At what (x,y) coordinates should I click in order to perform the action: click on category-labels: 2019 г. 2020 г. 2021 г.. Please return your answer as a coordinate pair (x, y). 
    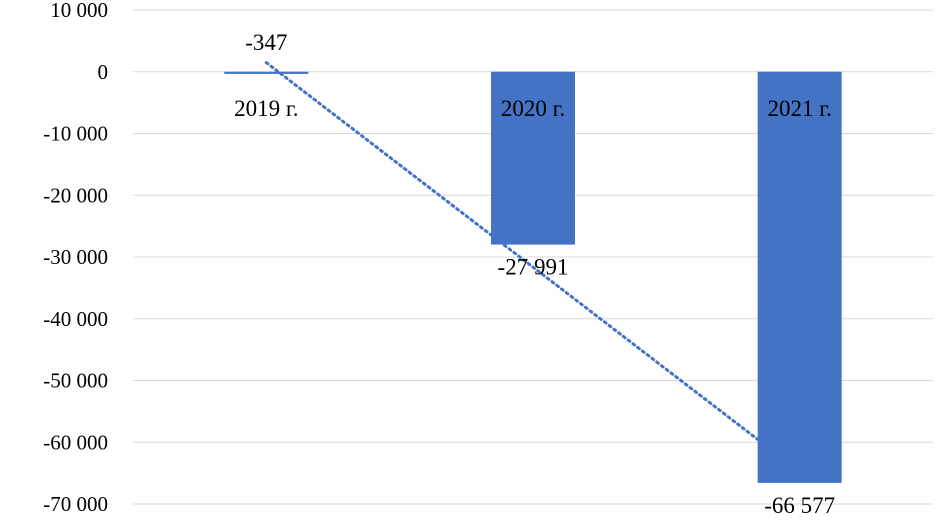
    Looking at the image, I should click on (533, 108).